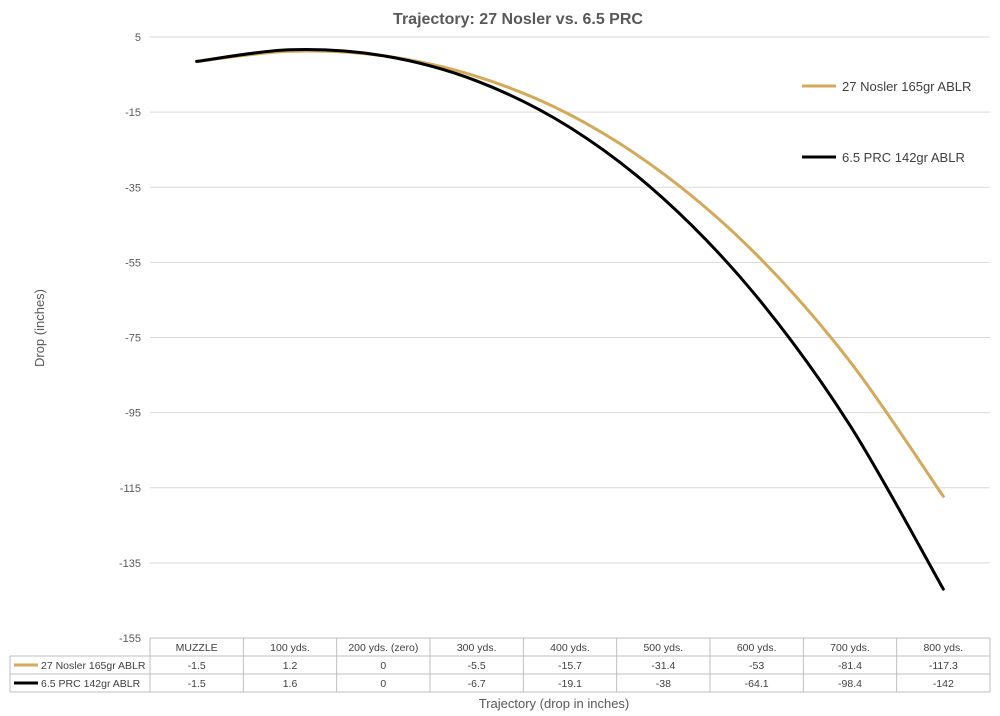  Describe the element at coordinates (39, 328) in the screenshot. I see `y-axis-label: Drop (inches)` at that location.